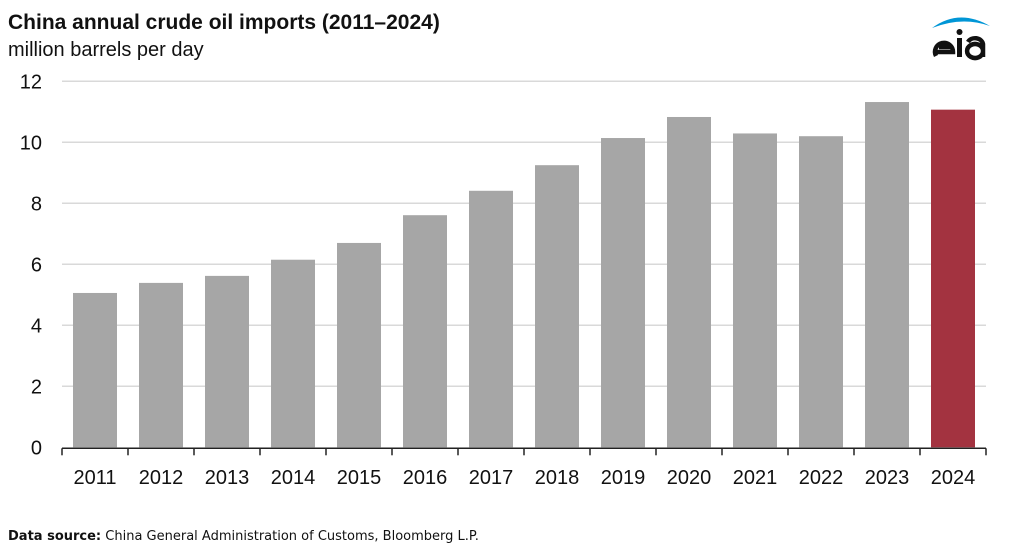 Image resolution: width=1024 pixels, height=554 pixels. What do you see at coordinates (755, 478) in the screenshot?
I see `x-tick-label: 2021` at bounding box center [755, 478].